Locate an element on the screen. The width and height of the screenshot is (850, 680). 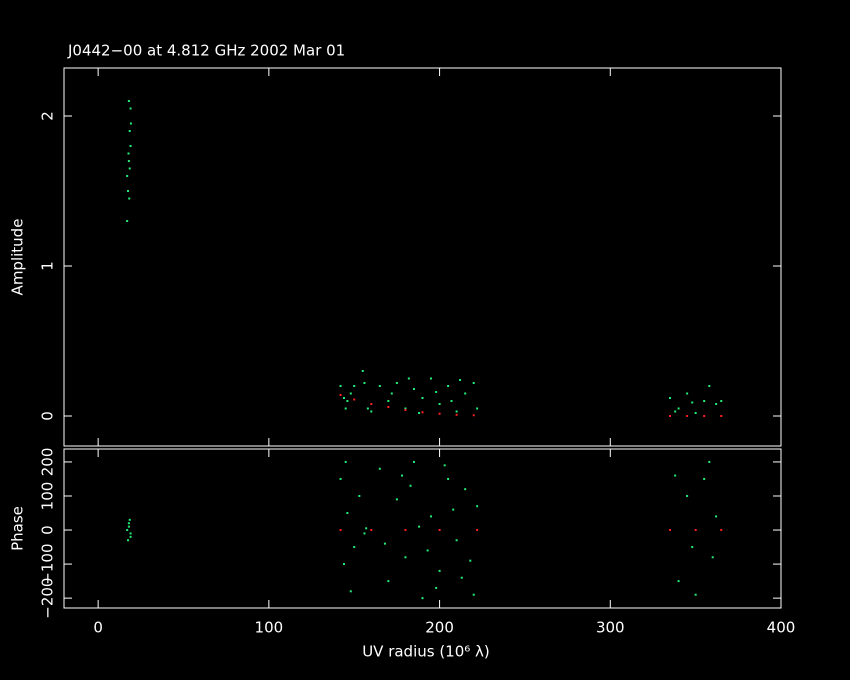
y-tick-label: 200 is located at coordinates (48, 462).